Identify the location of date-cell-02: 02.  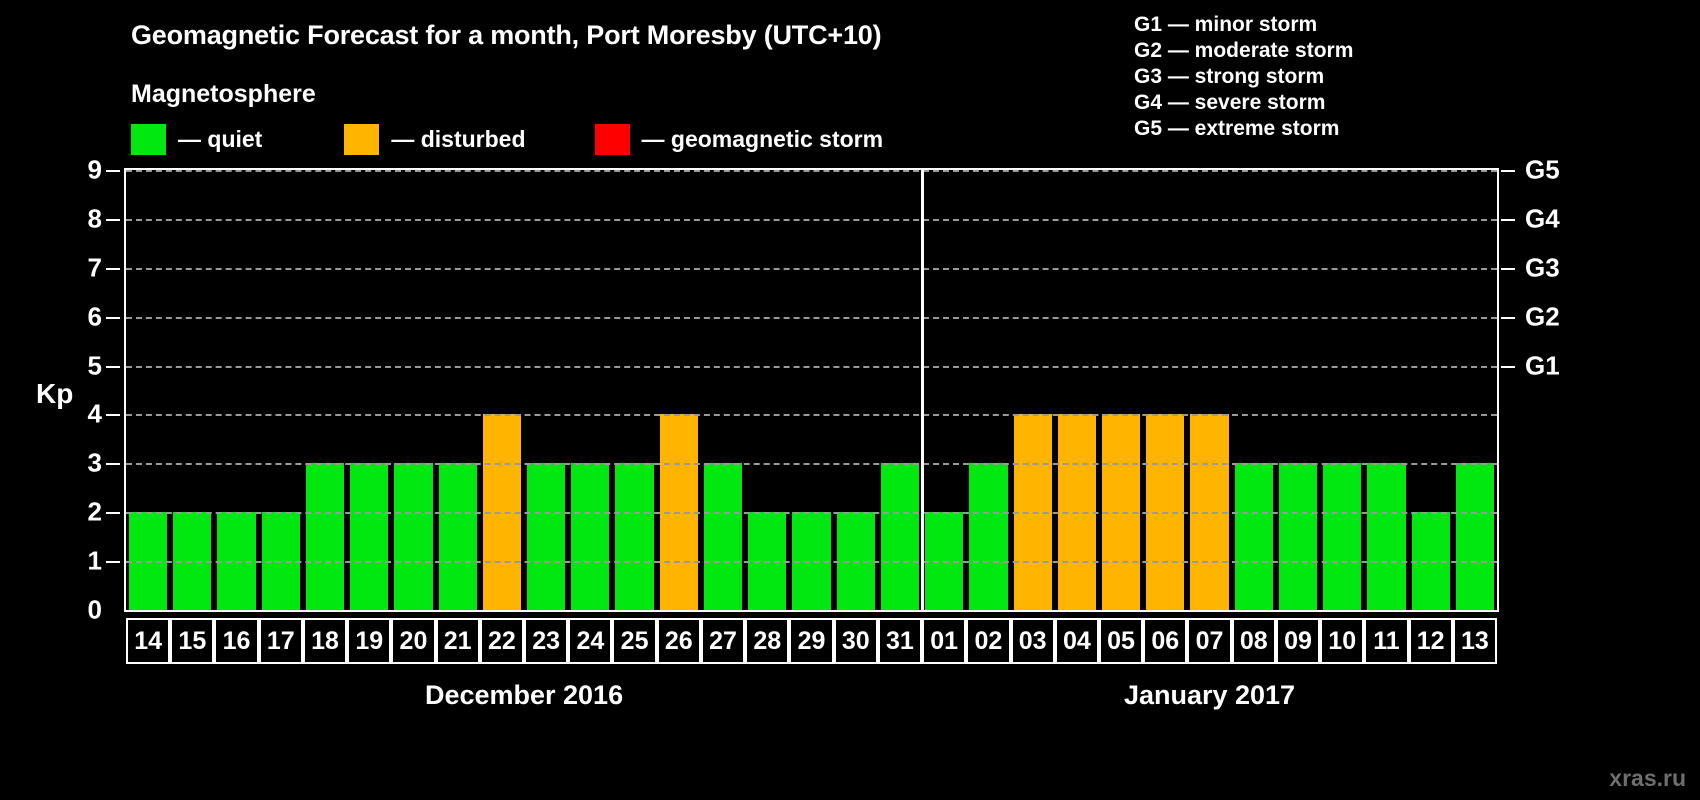
(988, 641).